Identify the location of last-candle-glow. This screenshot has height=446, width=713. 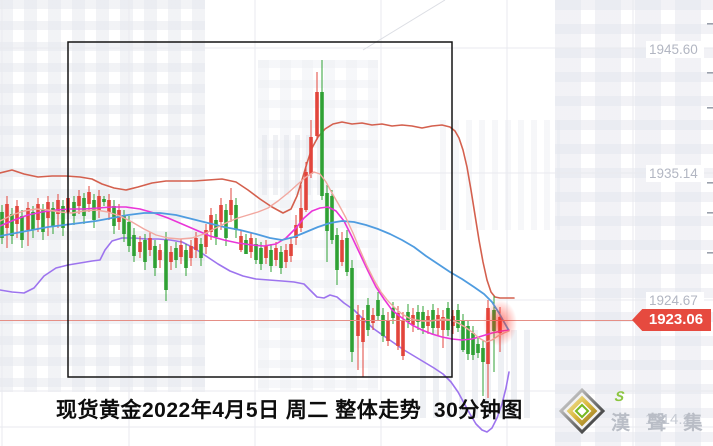
(500, 323).